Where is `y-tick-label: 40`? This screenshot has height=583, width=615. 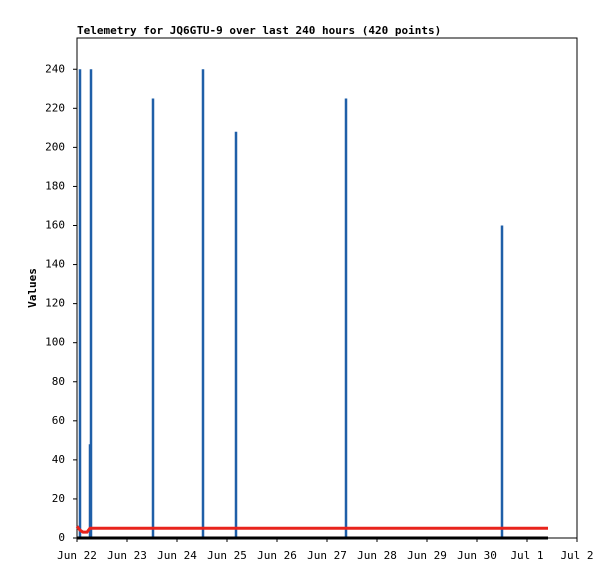
y-tick-label: 40 is located at coordinates (58, 459).